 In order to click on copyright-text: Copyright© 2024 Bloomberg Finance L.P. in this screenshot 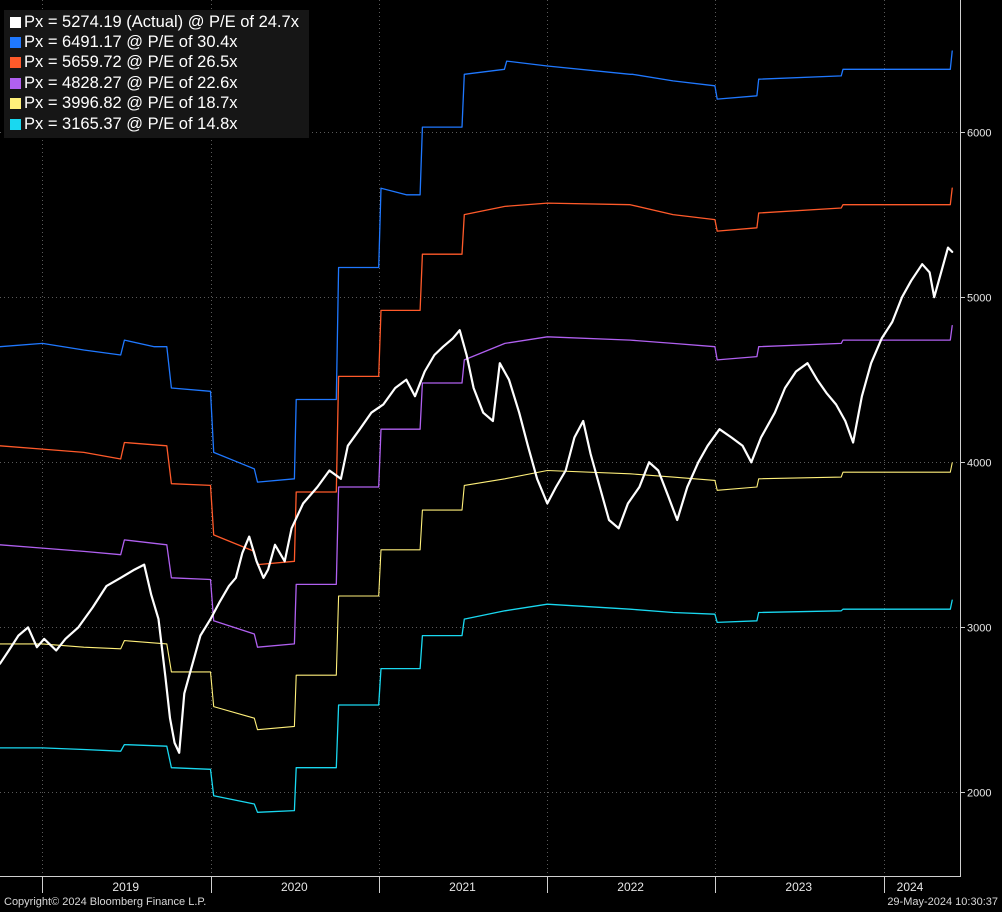, I will do `click(105, 902)`.